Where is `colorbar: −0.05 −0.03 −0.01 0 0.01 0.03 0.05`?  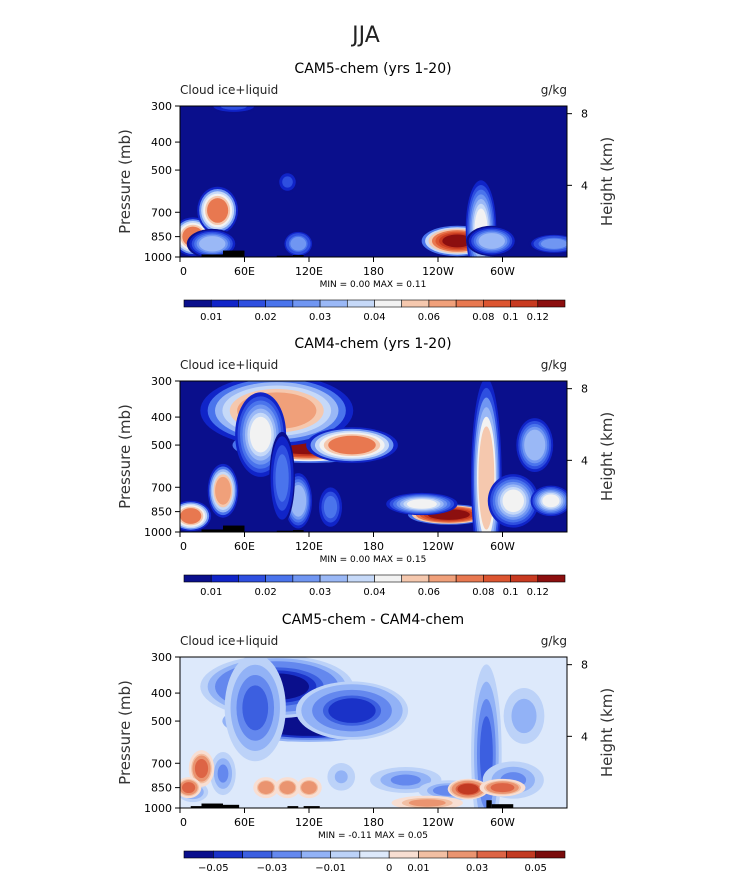 colorbar: −0.05 −0.03 −0.01 0 0.01 0.03 0.05 is located at coordinates (374, 861).